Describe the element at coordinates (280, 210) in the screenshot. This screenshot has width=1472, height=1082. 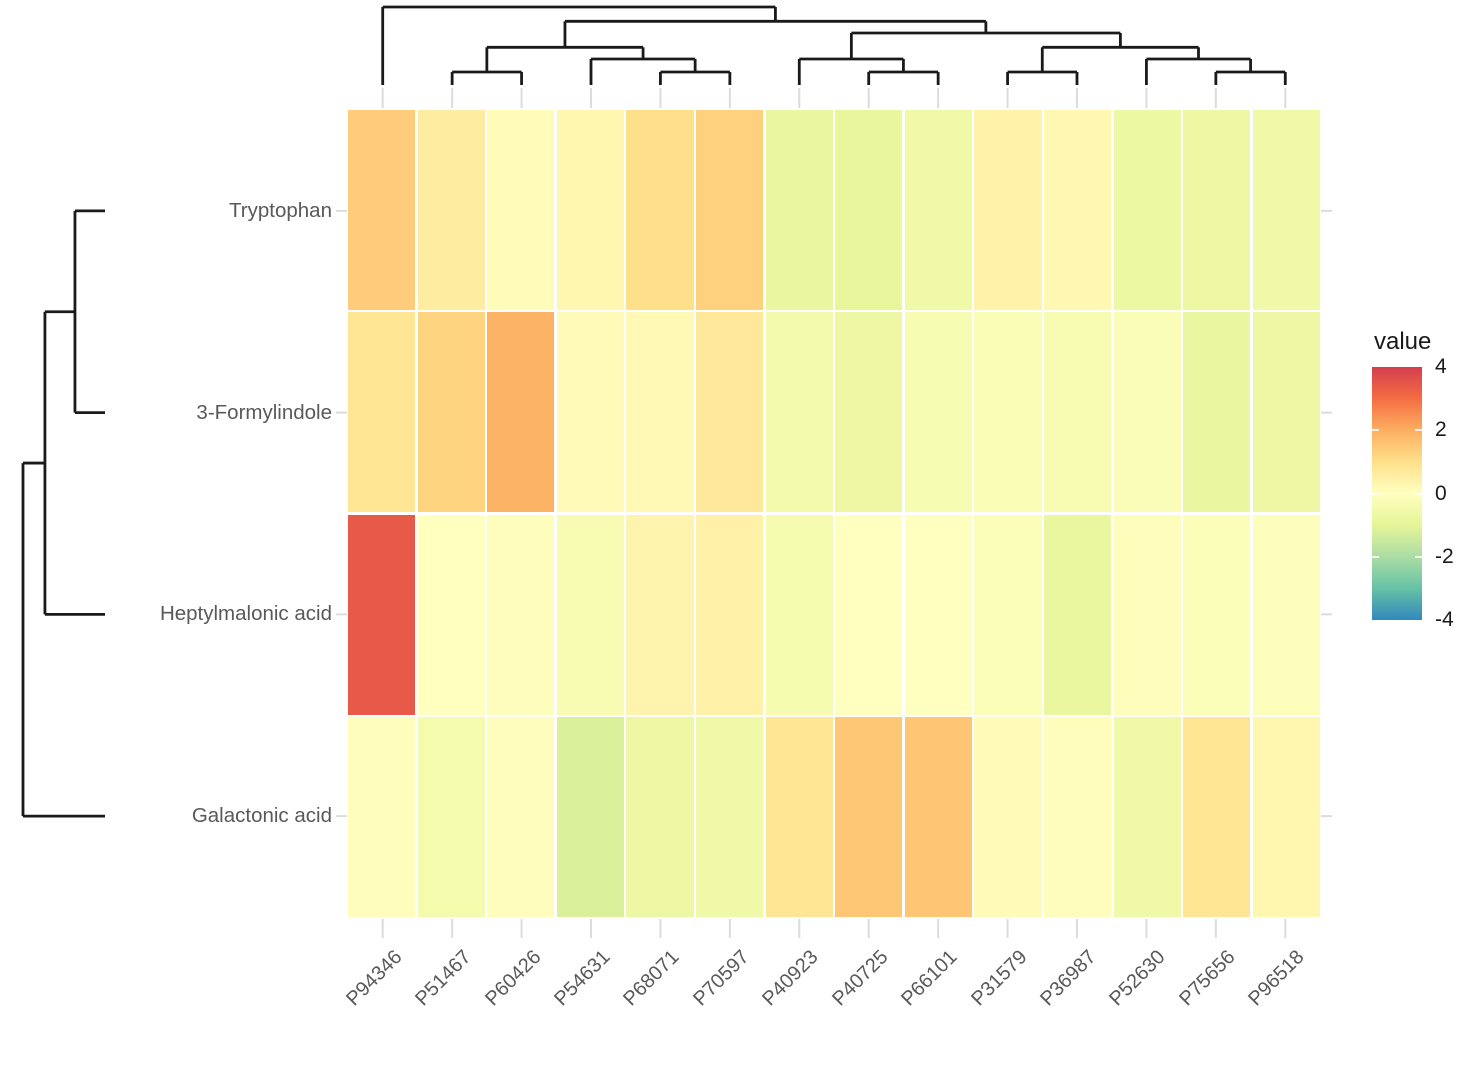
I see `row-label: Tryptophan` at that location.